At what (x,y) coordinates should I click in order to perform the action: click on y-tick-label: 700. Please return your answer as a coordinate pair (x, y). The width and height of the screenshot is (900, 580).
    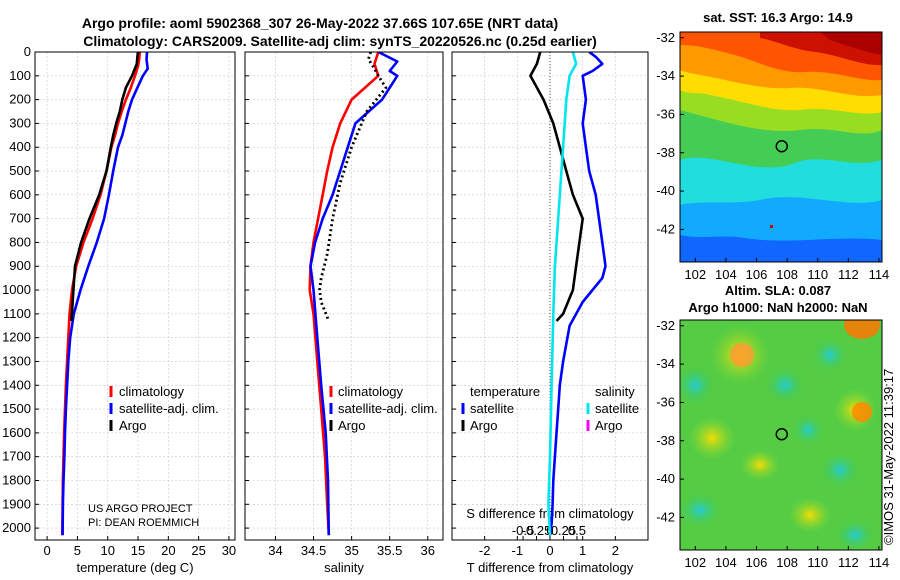
    Looking at the image, I should click on (20, 218).